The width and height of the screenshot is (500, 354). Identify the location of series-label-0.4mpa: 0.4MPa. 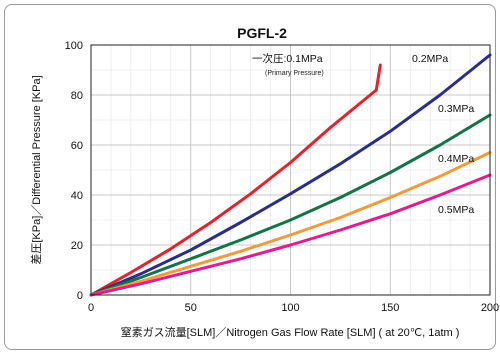
(456, 159).